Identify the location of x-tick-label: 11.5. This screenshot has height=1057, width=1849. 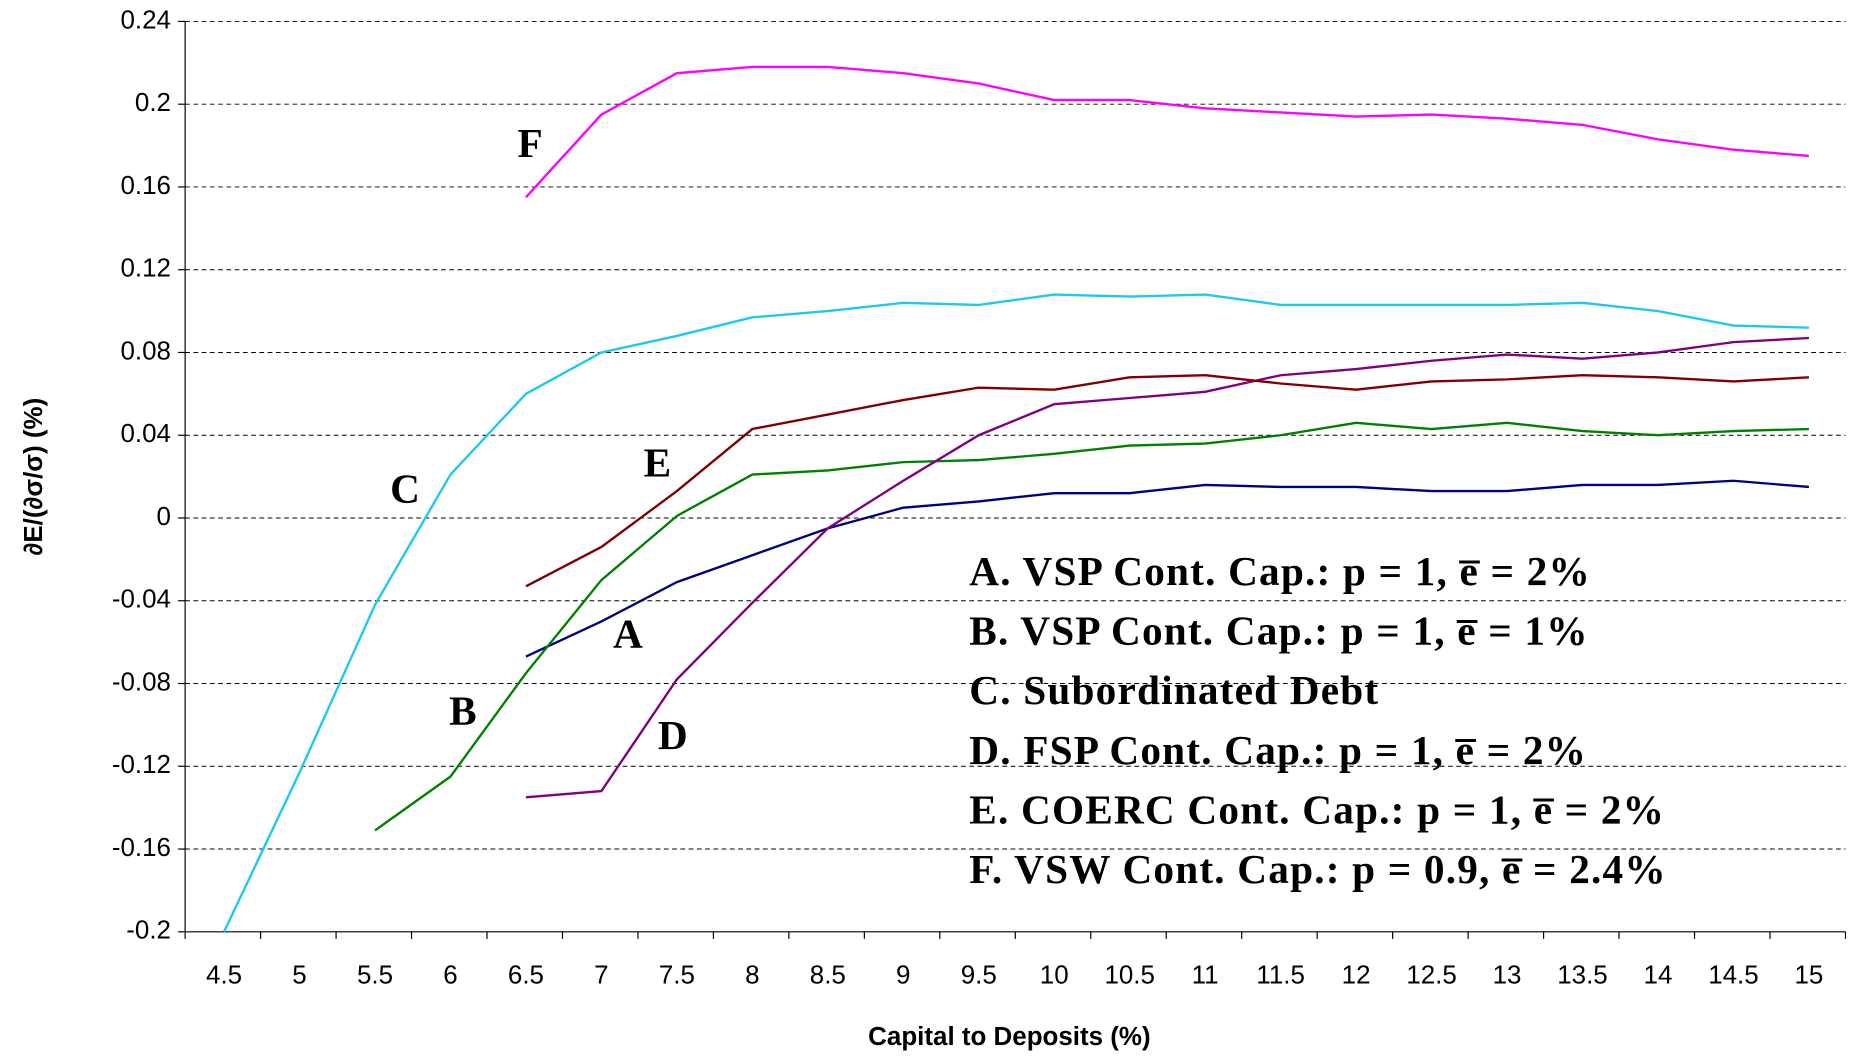
(1280, 975).